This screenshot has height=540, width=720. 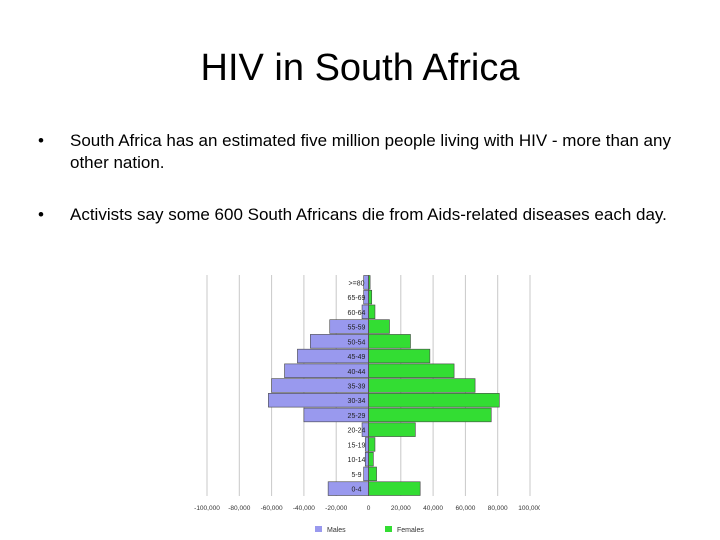 What do you see at coordinates (357, 460) in the screenshot?
I see `chart-category-label: 10-14` at bounding box center [357, 460].